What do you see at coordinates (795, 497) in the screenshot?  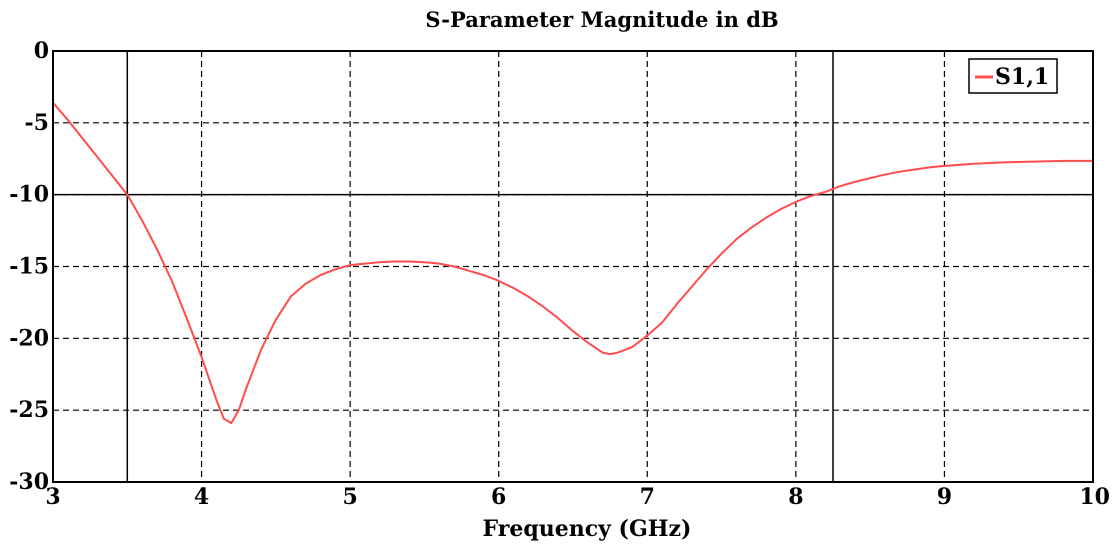 I see `x-tick-label: 8` at bounding box center [795, 497].